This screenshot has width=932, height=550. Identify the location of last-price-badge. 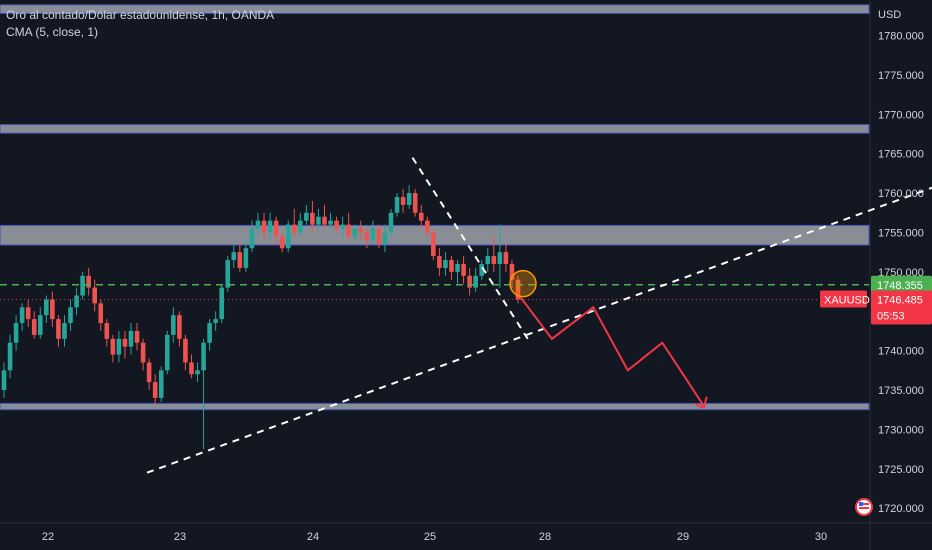
(901, 307).